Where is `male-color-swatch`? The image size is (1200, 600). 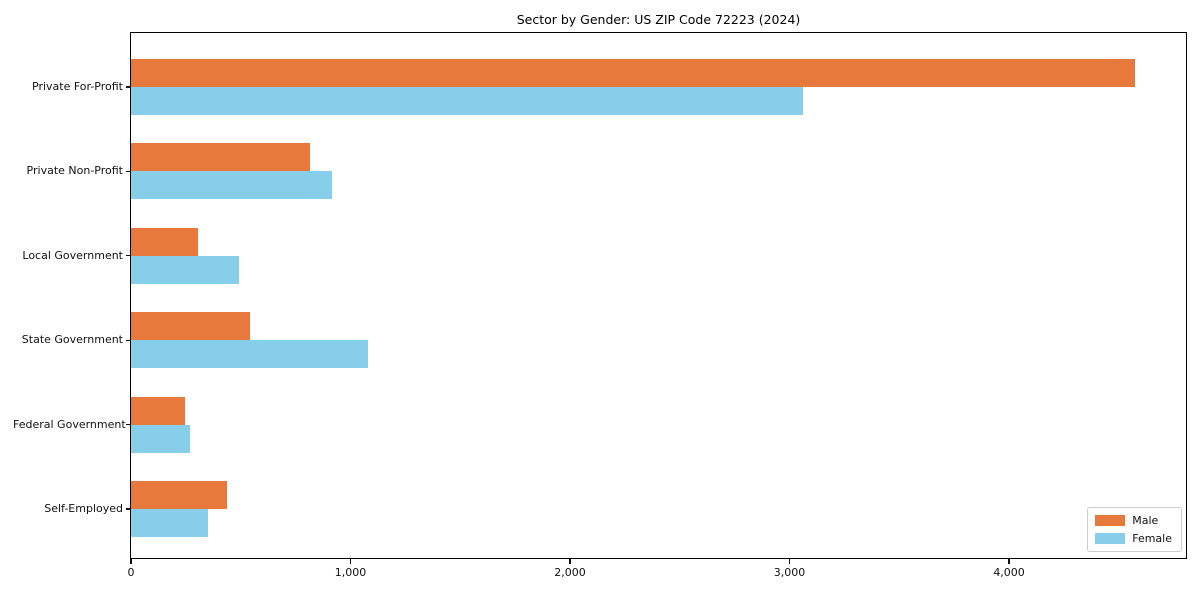 male-color-swatch is located at coordinates (1110, 520).